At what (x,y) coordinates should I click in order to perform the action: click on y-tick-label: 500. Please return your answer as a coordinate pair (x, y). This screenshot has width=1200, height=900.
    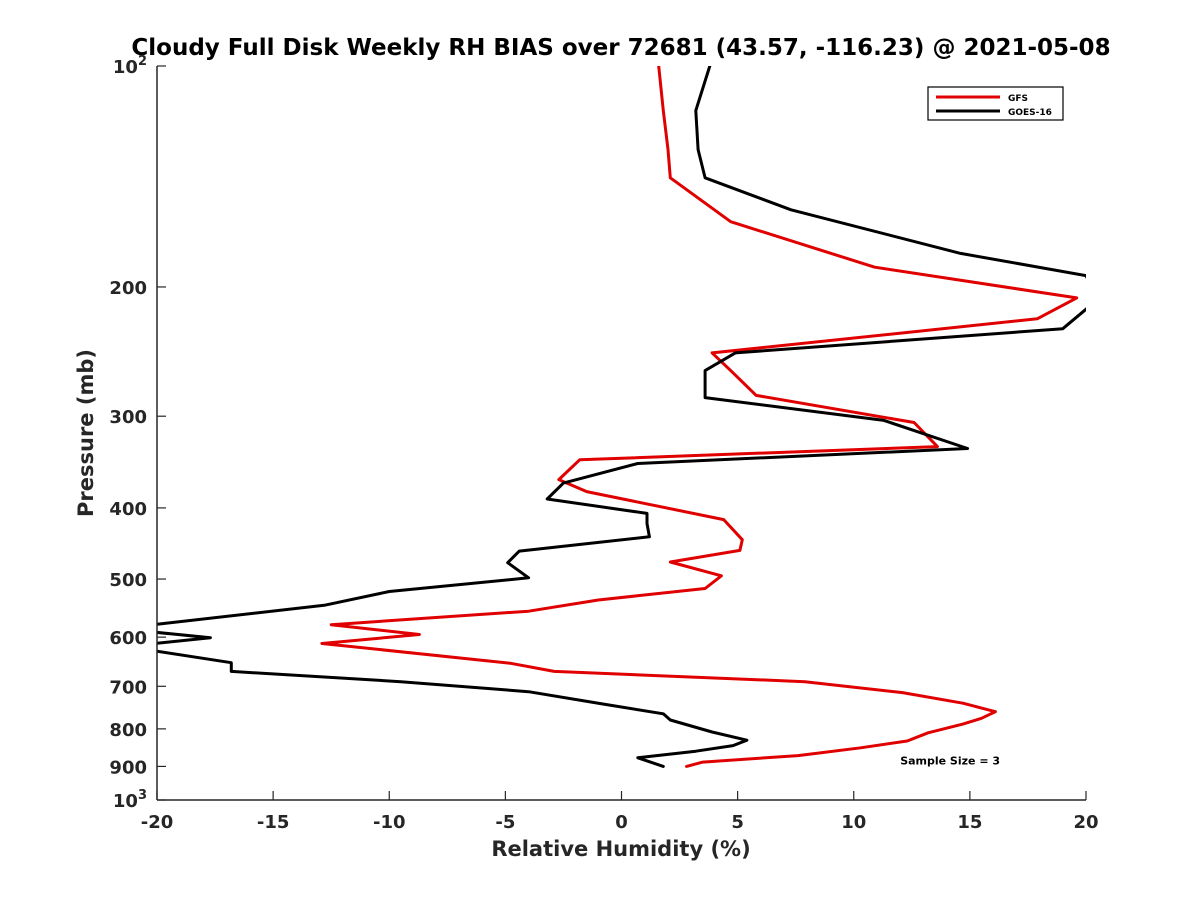
    Looking at the image, I should click on (128, 580).